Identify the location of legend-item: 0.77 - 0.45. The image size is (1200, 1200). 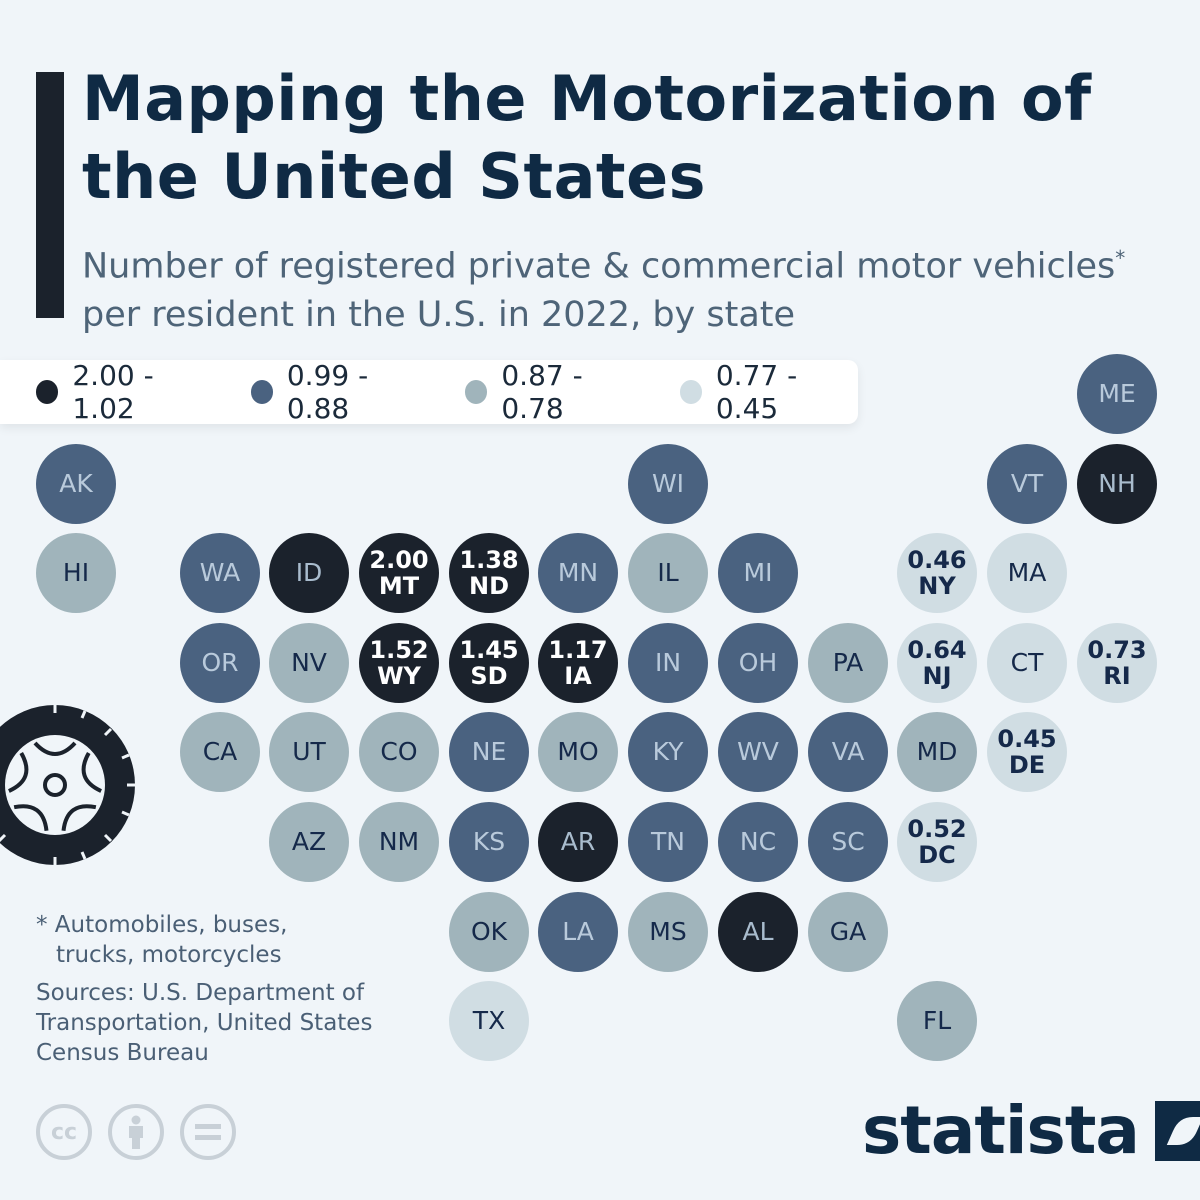
(769, 392).